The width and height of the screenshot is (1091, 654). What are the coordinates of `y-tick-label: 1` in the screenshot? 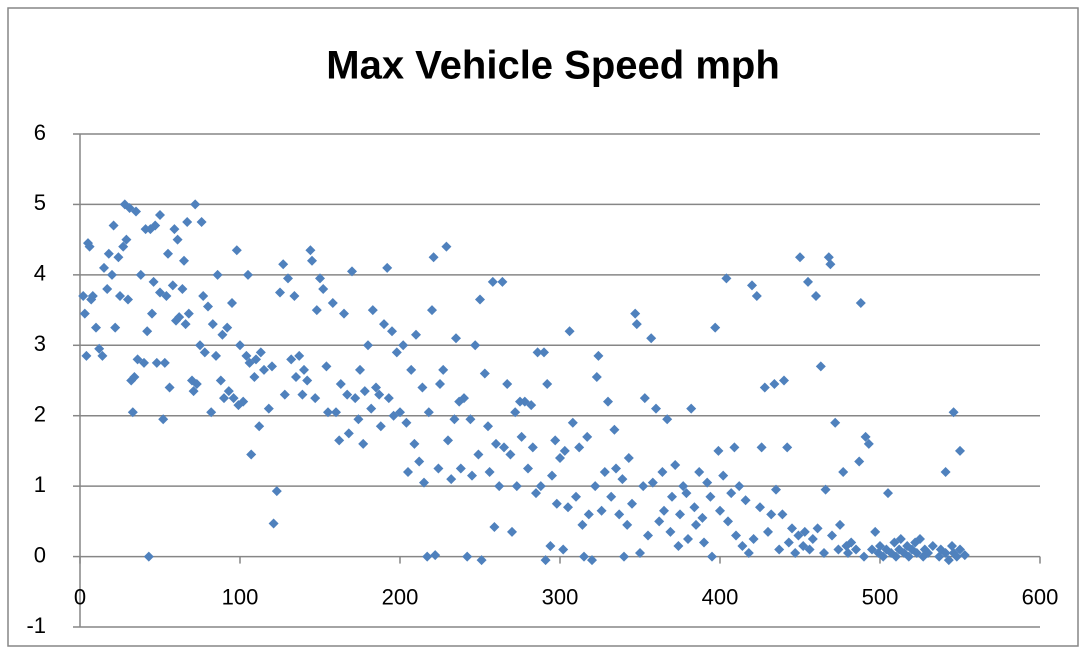 It's located at (40, 484).